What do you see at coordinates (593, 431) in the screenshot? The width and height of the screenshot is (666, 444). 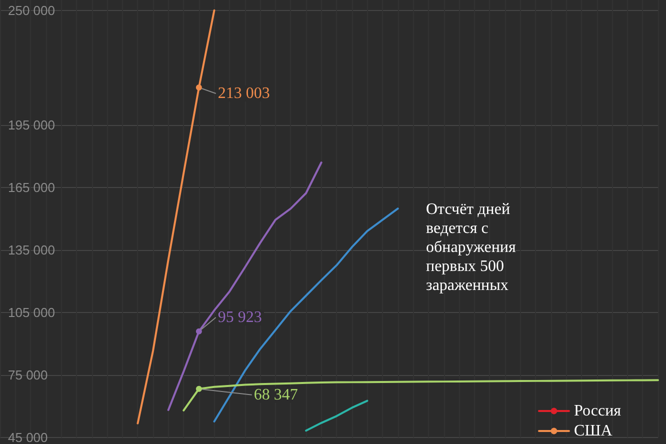 I see `legend-label: США` at bounding box center [593, 431].